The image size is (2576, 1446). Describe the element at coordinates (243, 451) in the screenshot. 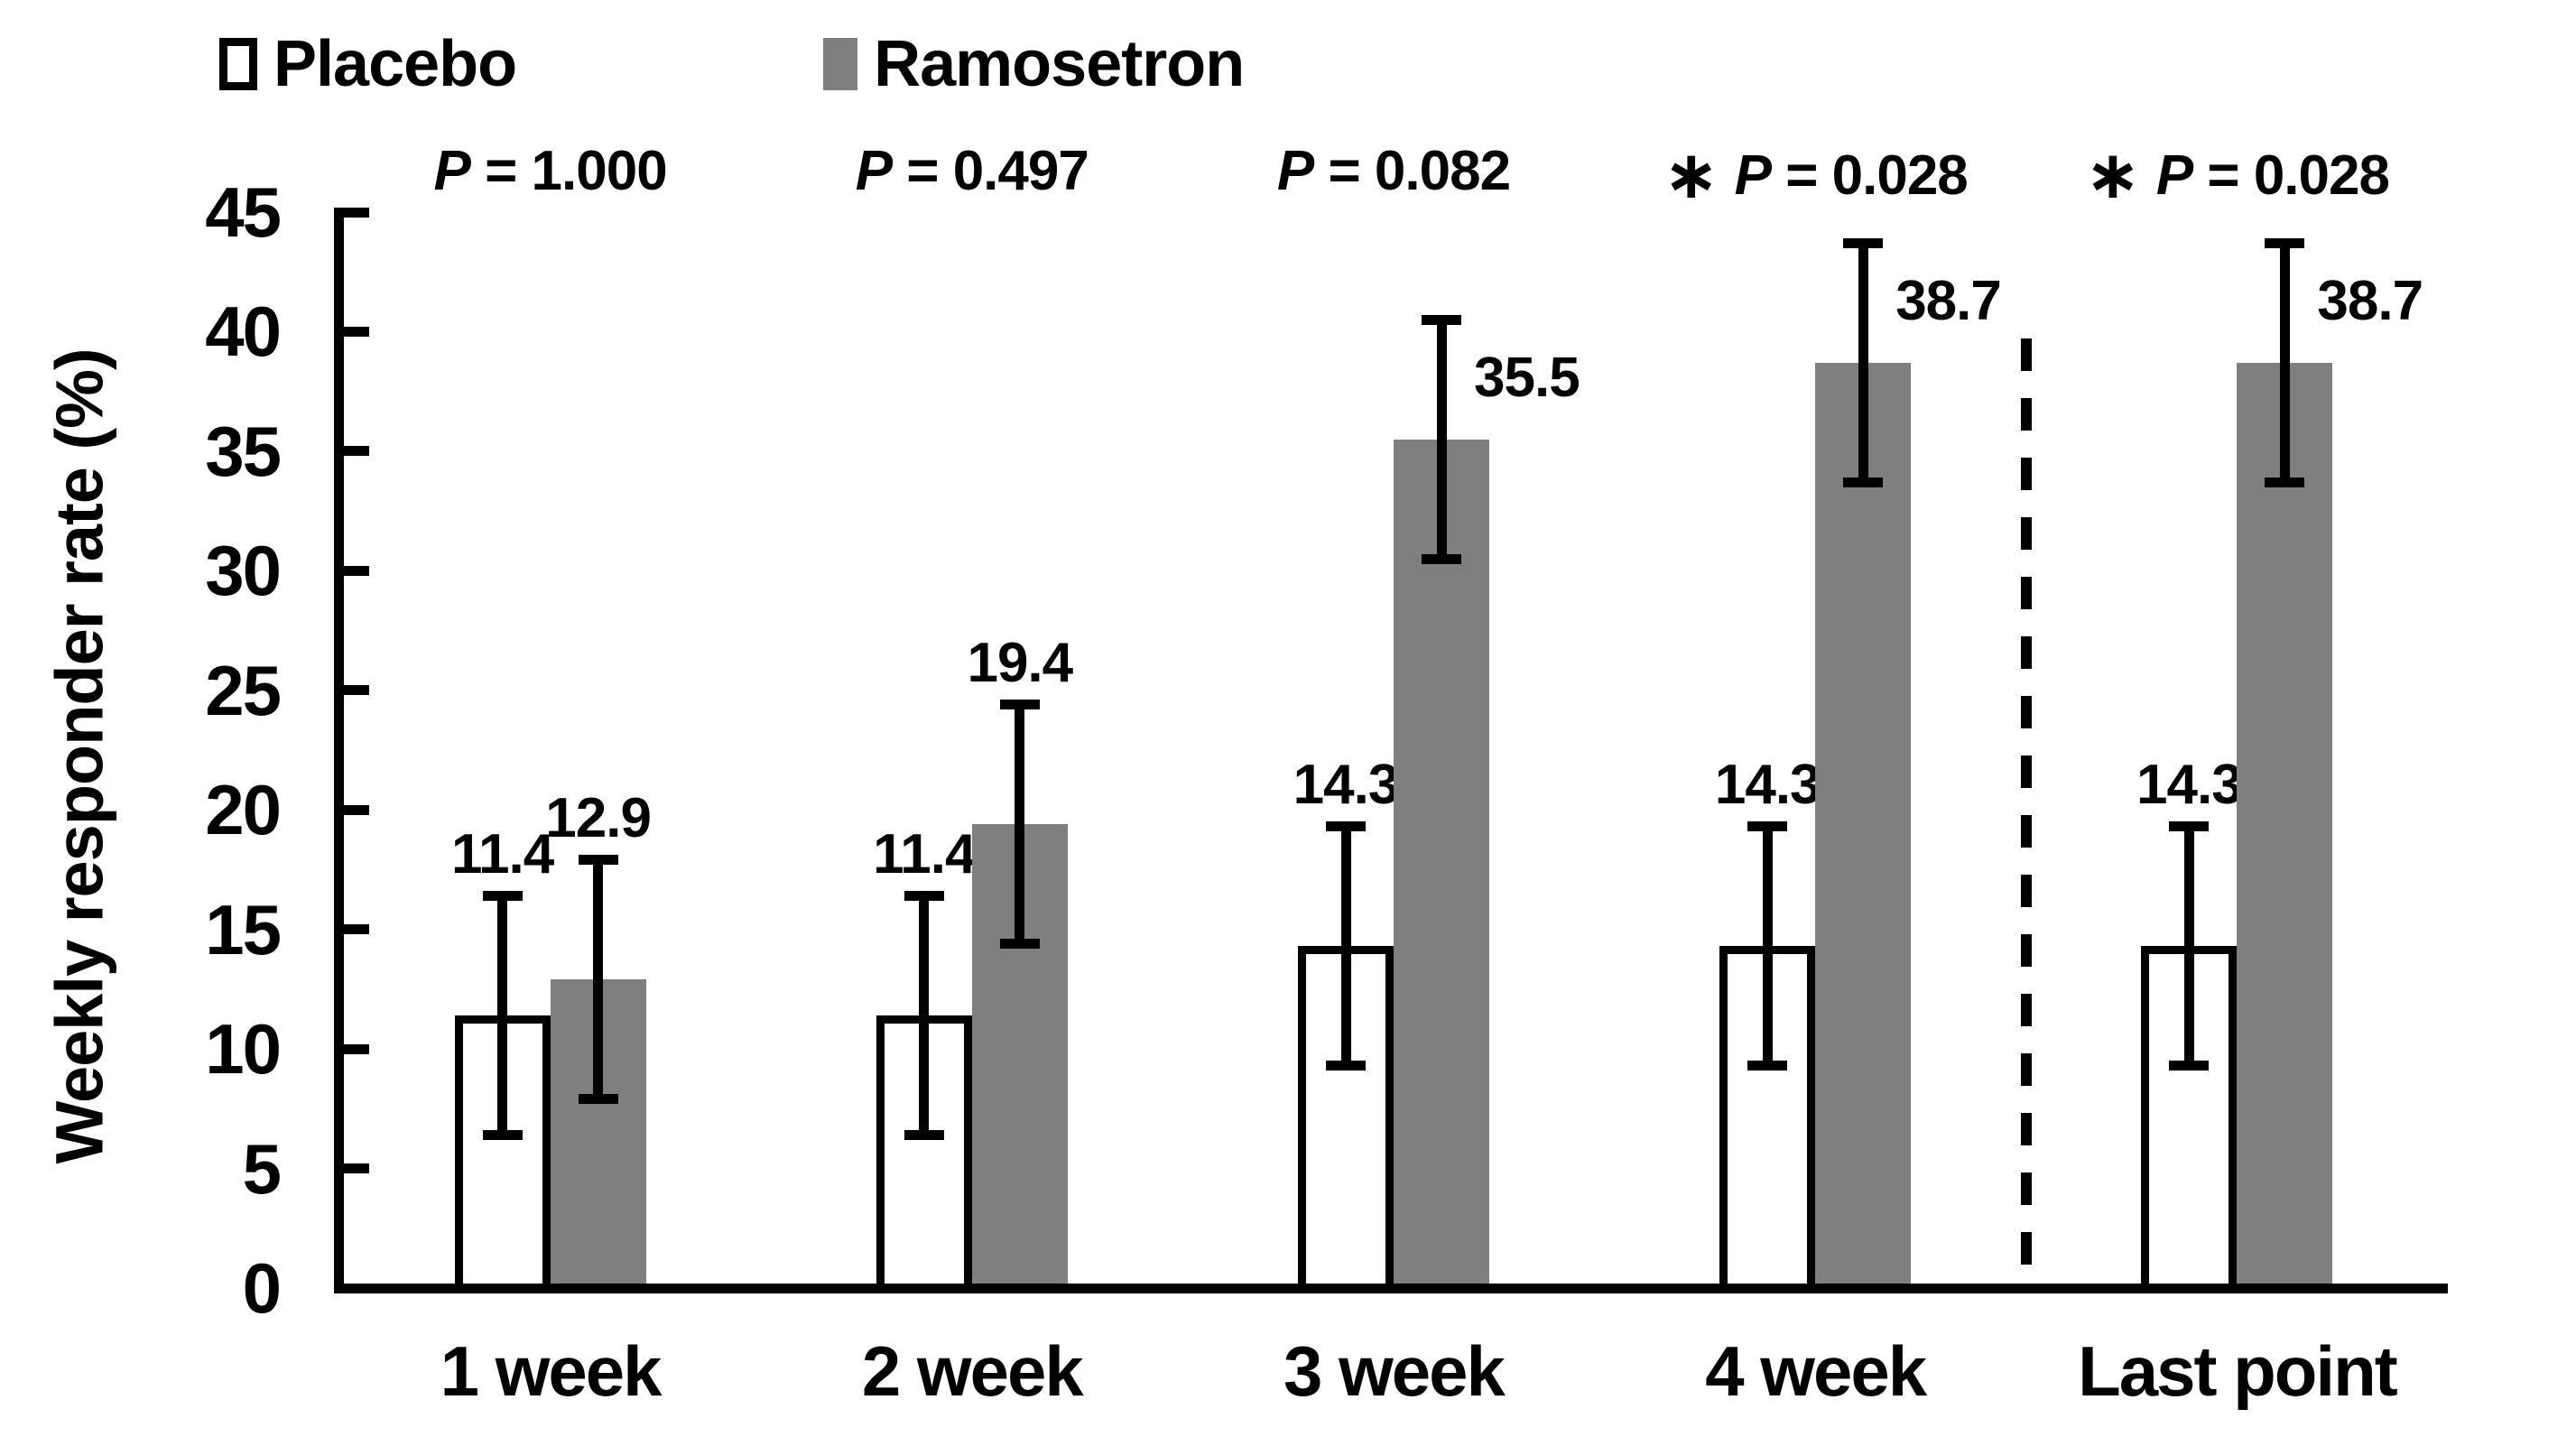

I see `y-tick-label-35: 35` at that location.